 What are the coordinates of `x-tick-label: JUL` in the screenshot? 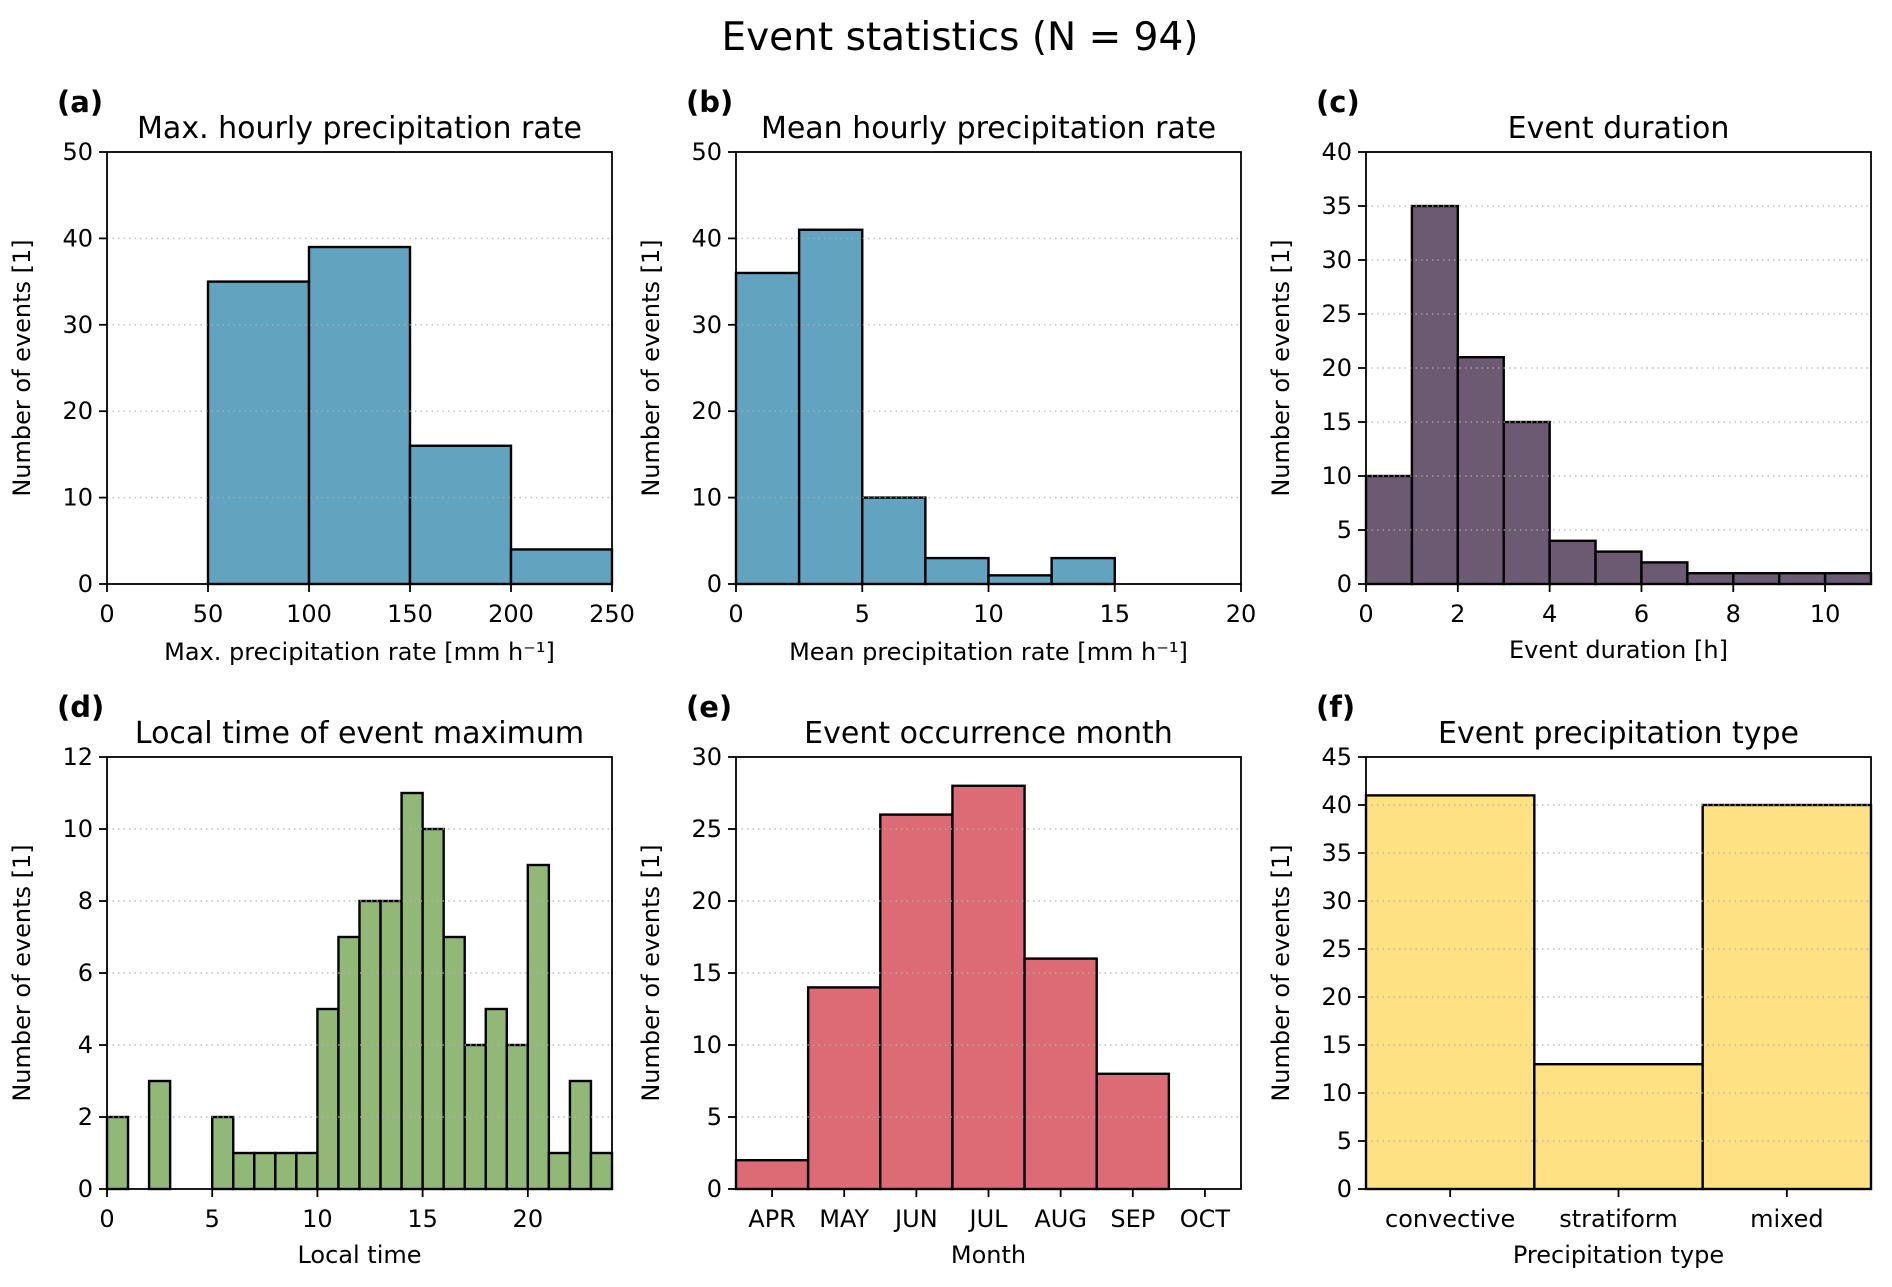 It's located at (987, 1219).